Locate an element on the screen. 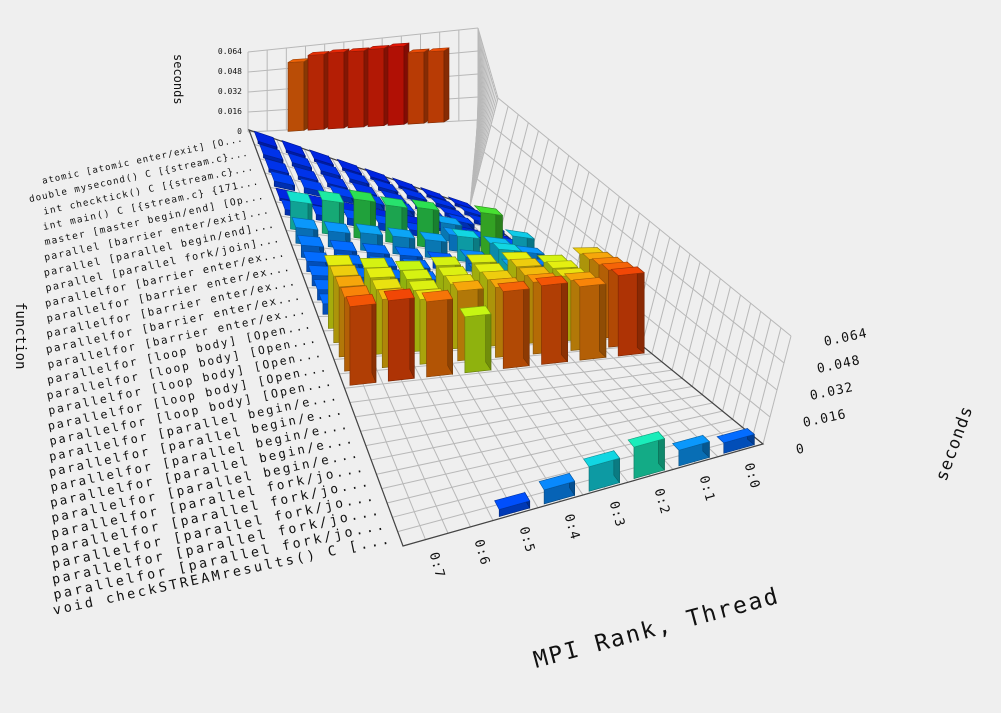 The width and height of the screenshot is (1001, 713). inset-bar-0:5 is located at coordinates (398, 84).